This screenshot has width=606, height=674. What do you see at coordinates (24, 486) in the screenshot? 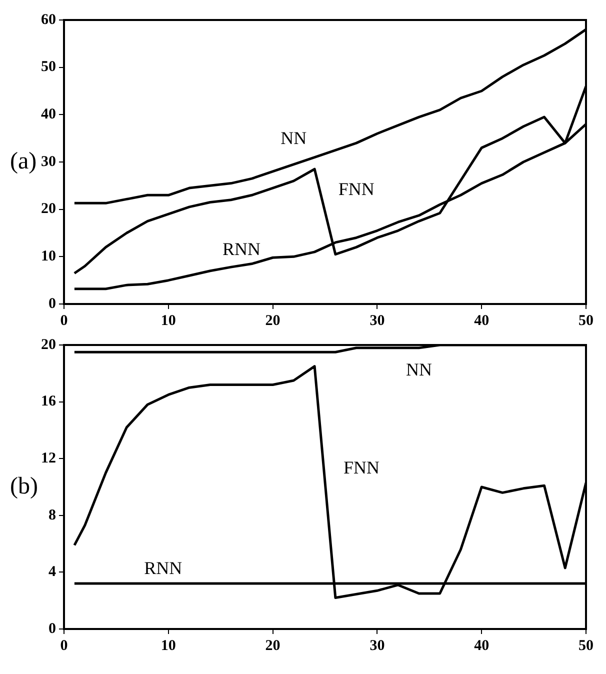
I see `text: (b)` at bounding box center [24, 486].